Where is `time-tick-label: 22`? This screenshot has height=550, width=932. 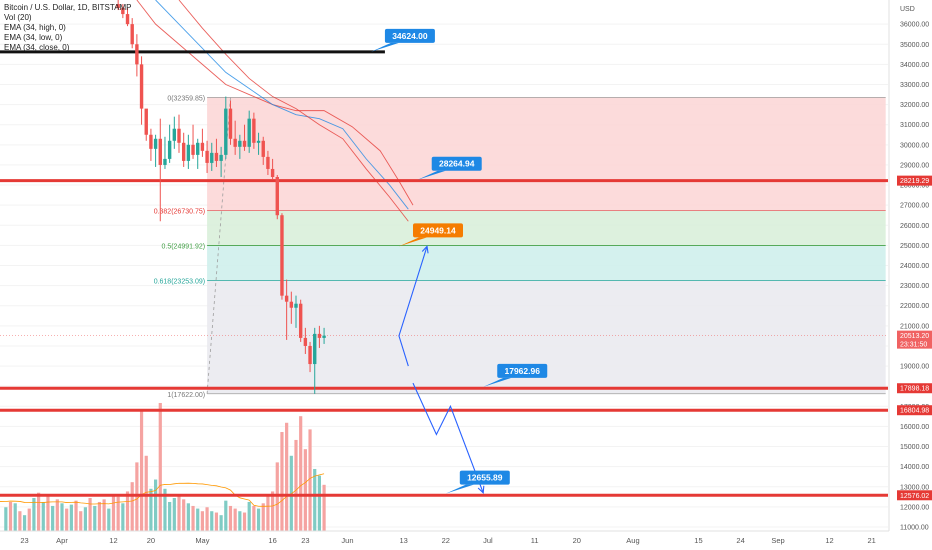 time-tick-label: 22 is located at coordinates (446, 540).